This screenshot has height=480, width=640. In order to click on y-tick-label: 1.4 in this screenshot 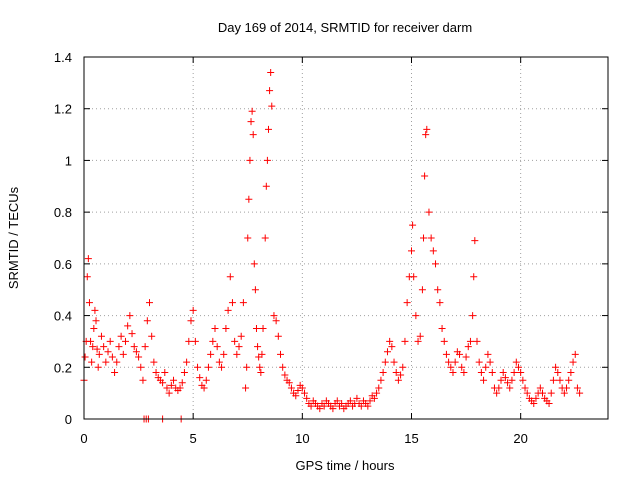, I will do `click(63, 57)`.